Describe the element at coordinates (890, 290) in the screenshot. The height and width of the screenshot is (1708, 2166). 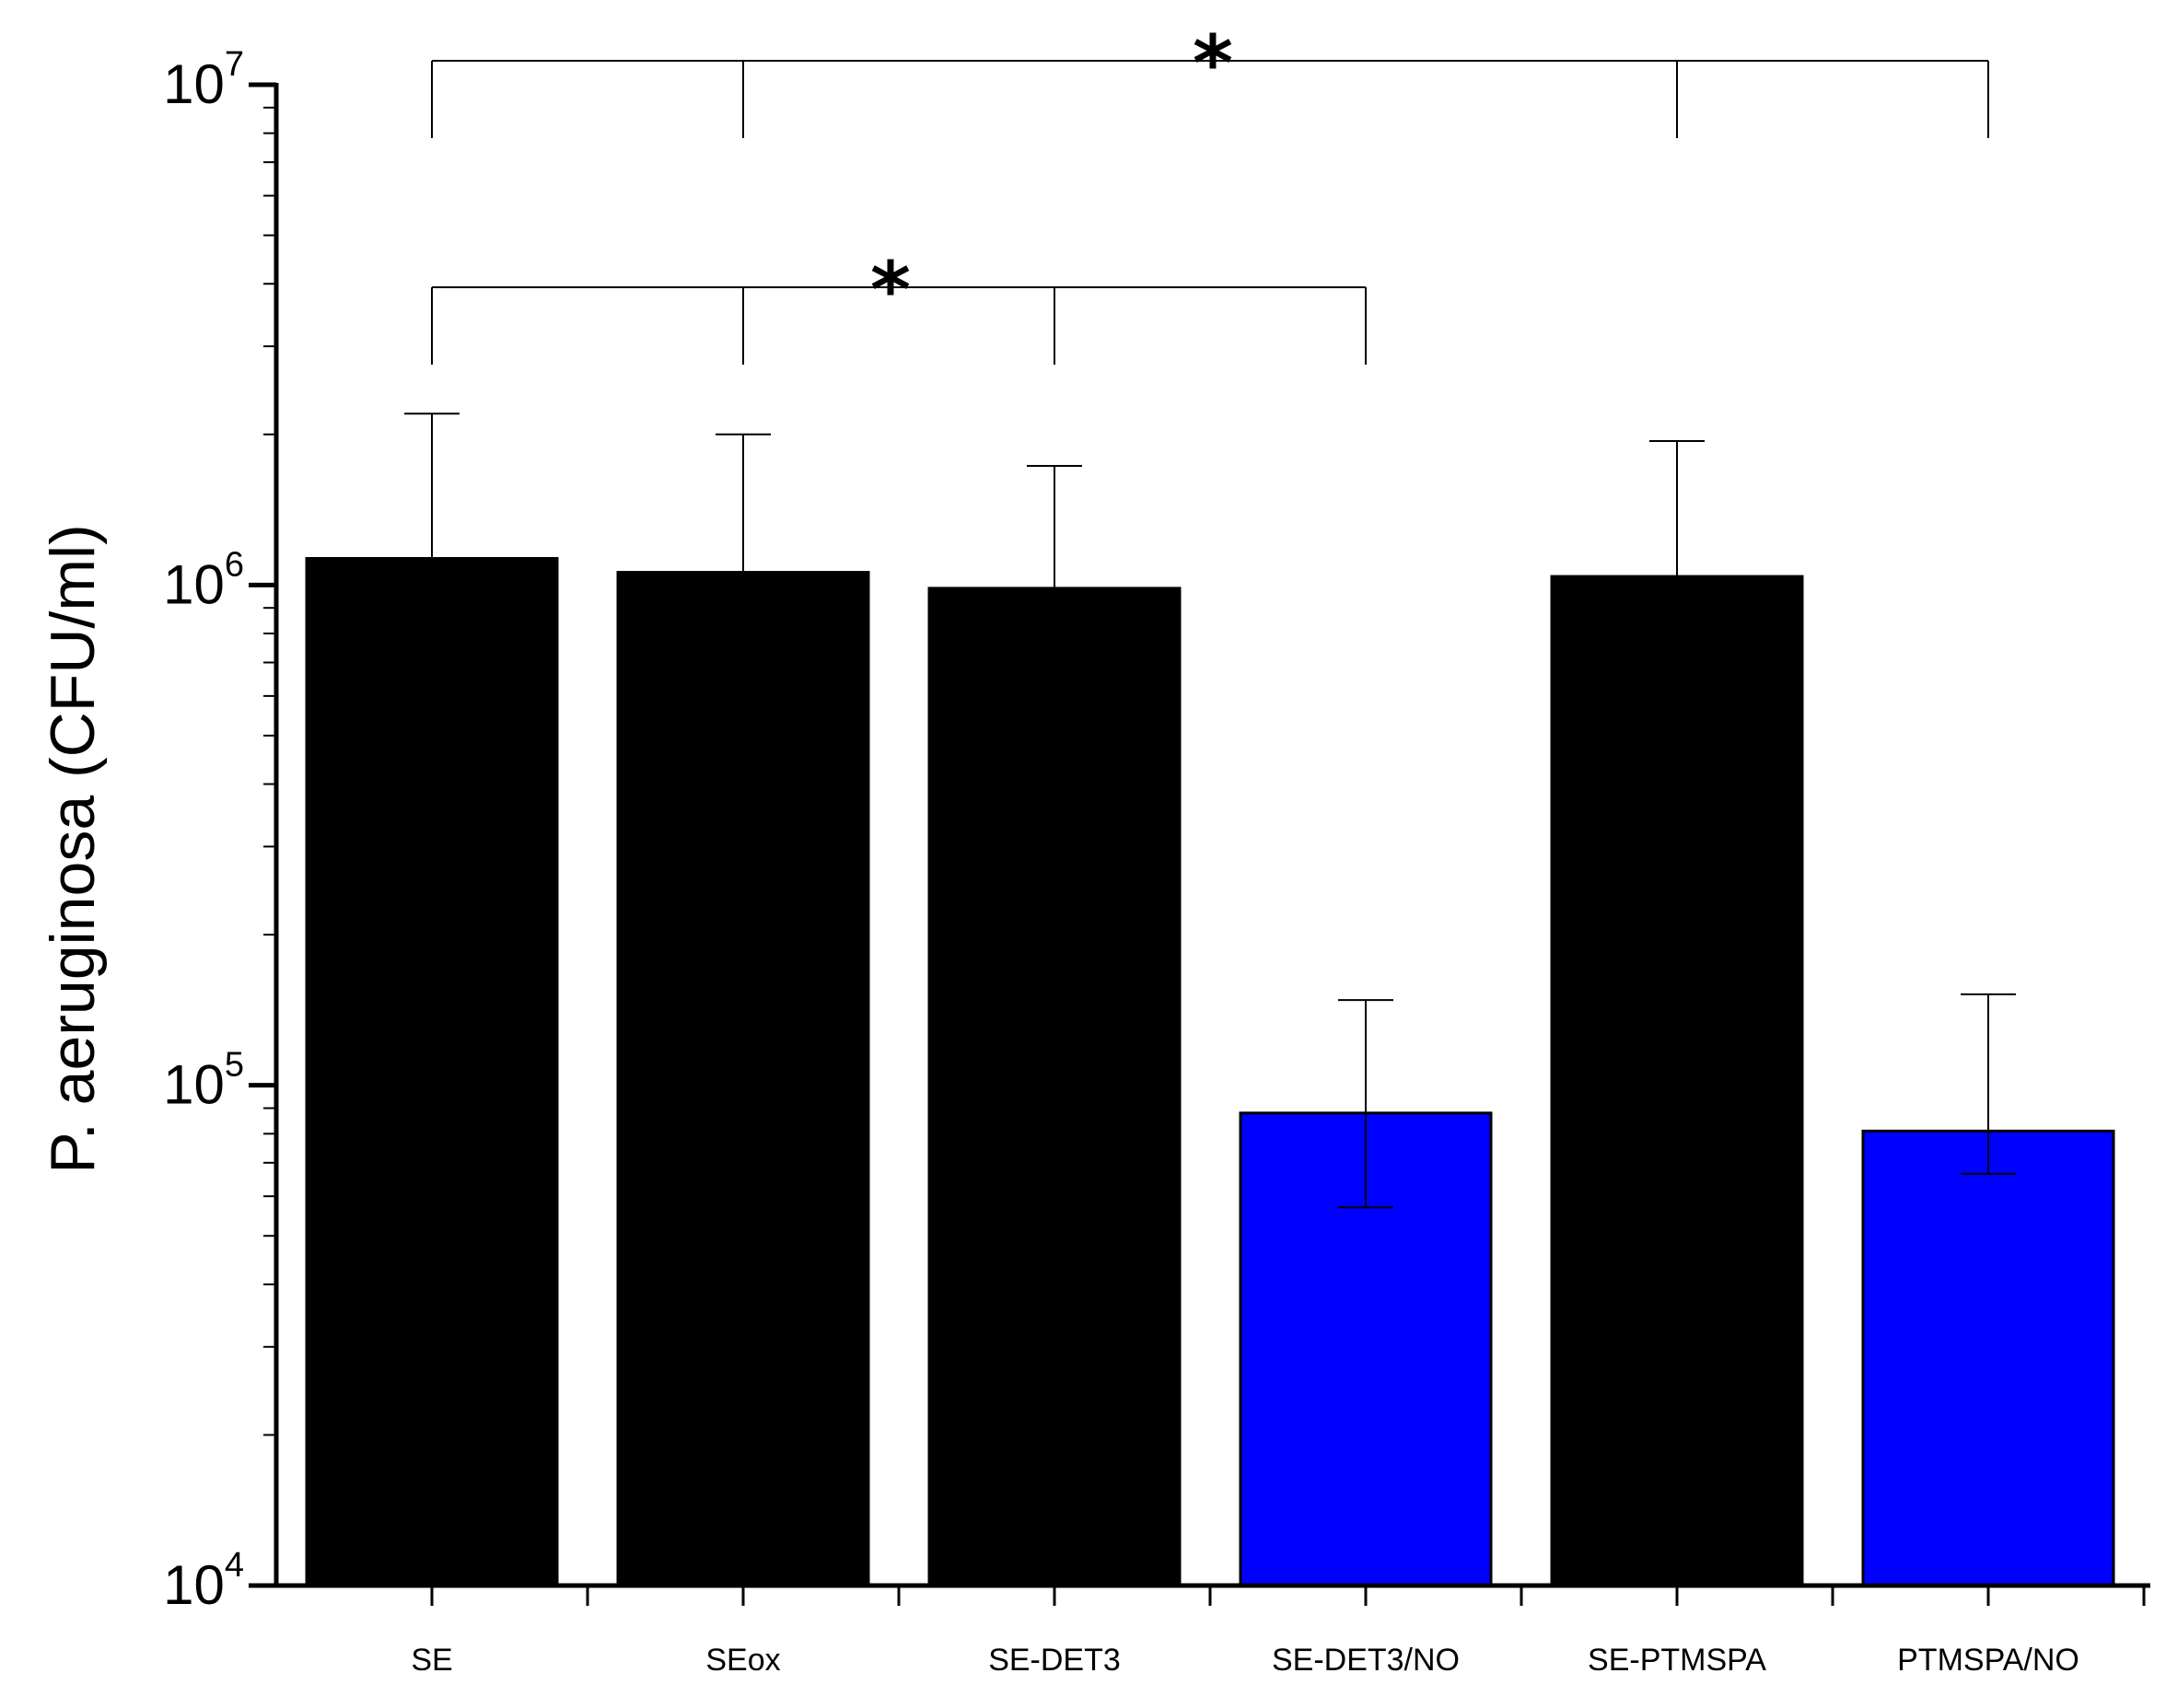
I see `significance-star-2: *` at that location.